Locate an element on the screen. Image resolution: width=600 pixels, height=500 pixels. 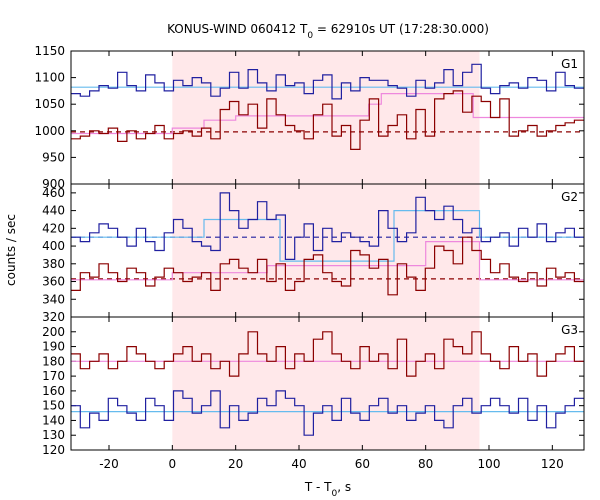
panel-g2-ytick-label: 460 is located at coordinates (53, 193).